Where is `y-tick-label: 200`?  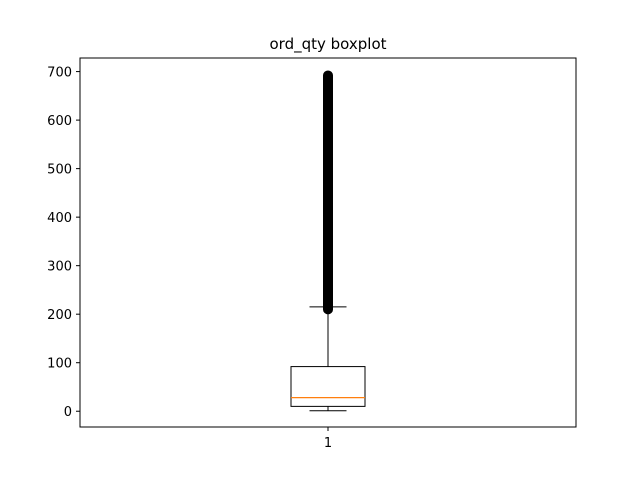 y-tick-label: 200 is located at coordinates (59, 315).